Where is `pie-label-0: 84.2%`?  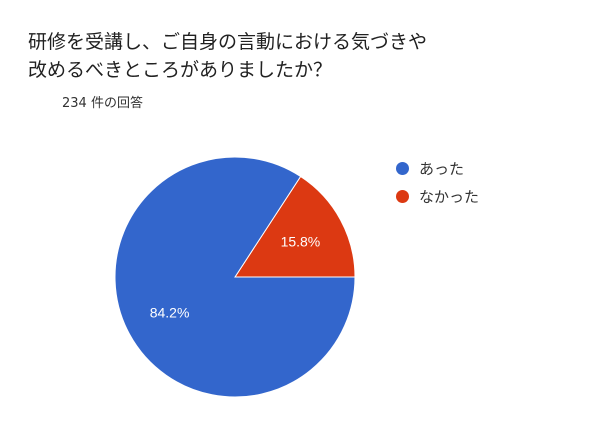 pie-label-0: 84.2% is located at coordinates (170, 312).